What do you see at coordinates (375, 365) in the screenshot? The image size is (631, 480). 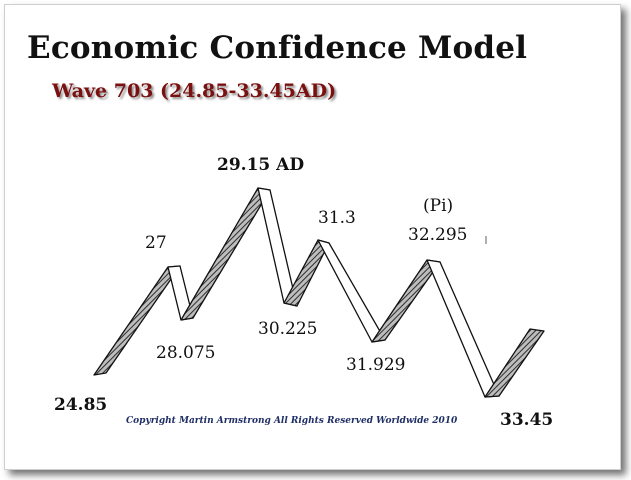 I see `label-31-929: 31.929` at bounding box center [375, 365].